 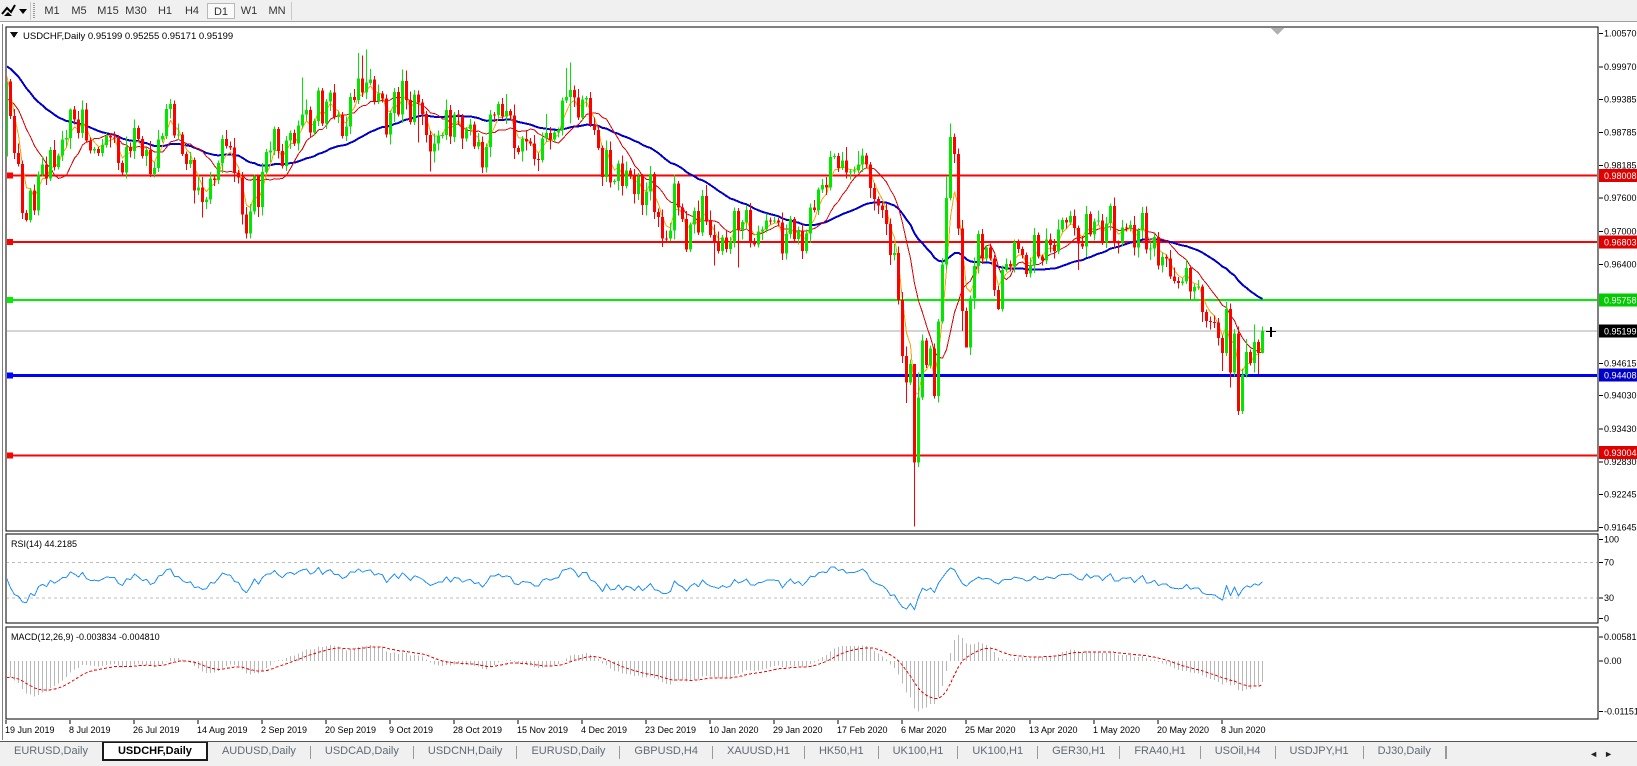 I want to click on svg-text: 0.00, so click(x=1613, y=661).